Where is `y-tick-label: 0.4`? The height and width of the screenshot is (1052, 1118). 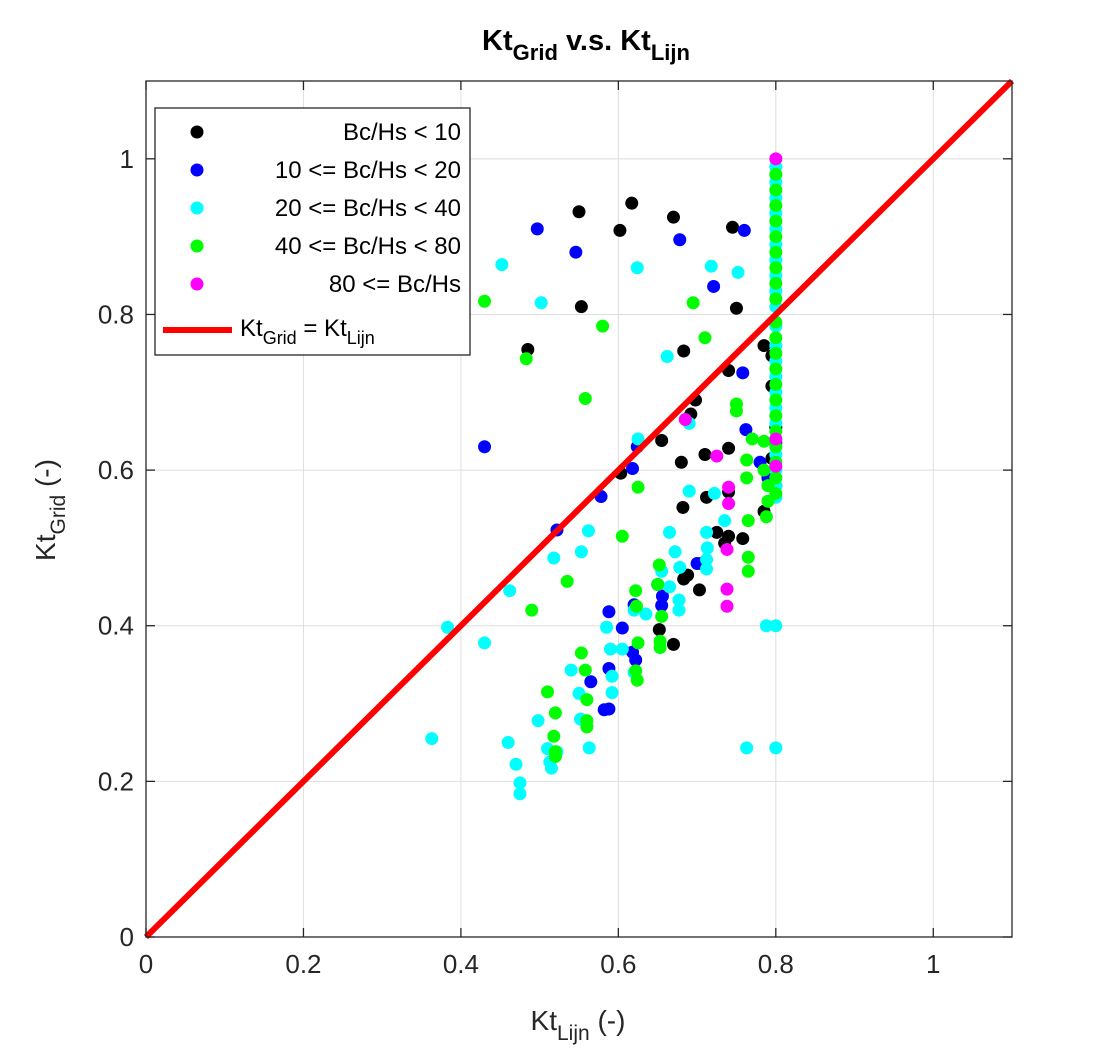 y-tick-label: 0.4 is located at coordinates (116, 626).